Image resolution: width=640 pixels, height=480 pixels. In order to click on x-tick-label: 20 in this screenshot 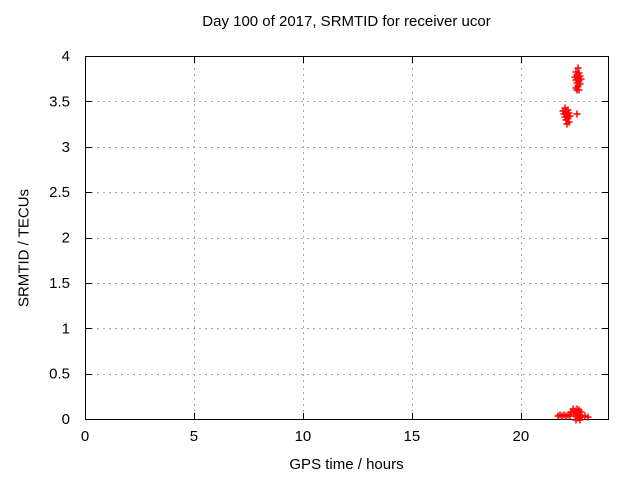, I will do `click(520, 436)`.